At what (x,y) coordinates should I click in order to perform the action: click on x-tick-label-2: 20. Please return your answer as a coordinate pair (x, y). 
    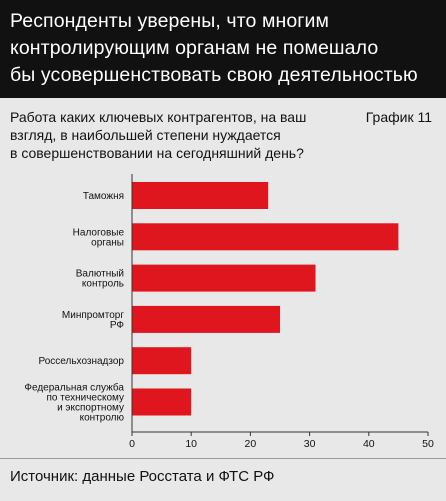
    Looking at the image, I should click on (251, 444).